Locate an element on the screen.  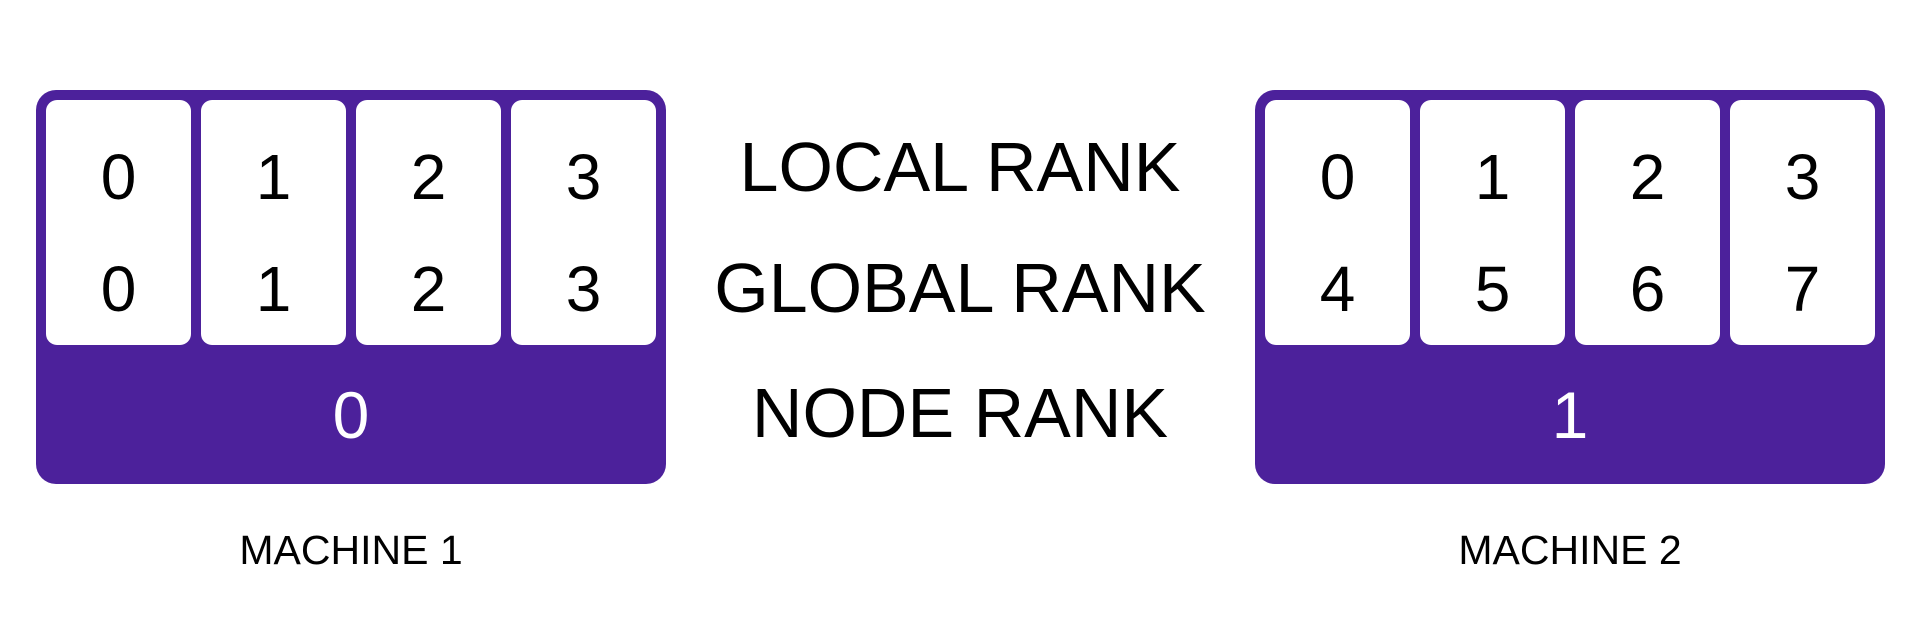
global-rank-value: 0 is located at coordinates (118, 289).